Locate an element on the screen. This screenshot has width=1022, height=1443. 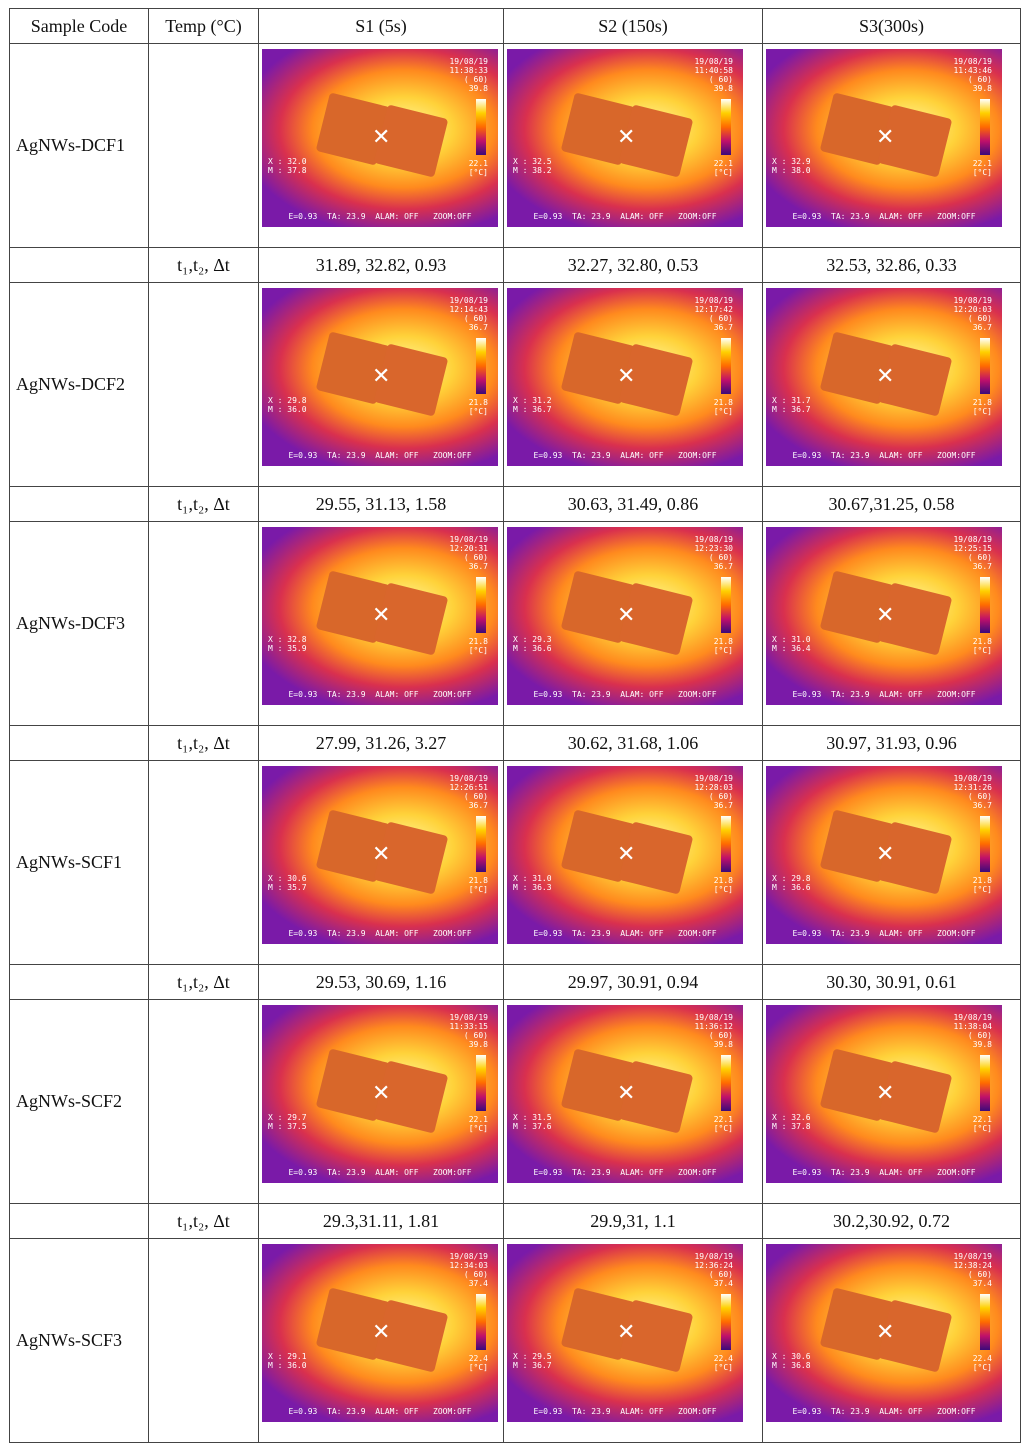
osd-xm: X : 31.0 M : 36.3 is located at coordinates (532, 883).